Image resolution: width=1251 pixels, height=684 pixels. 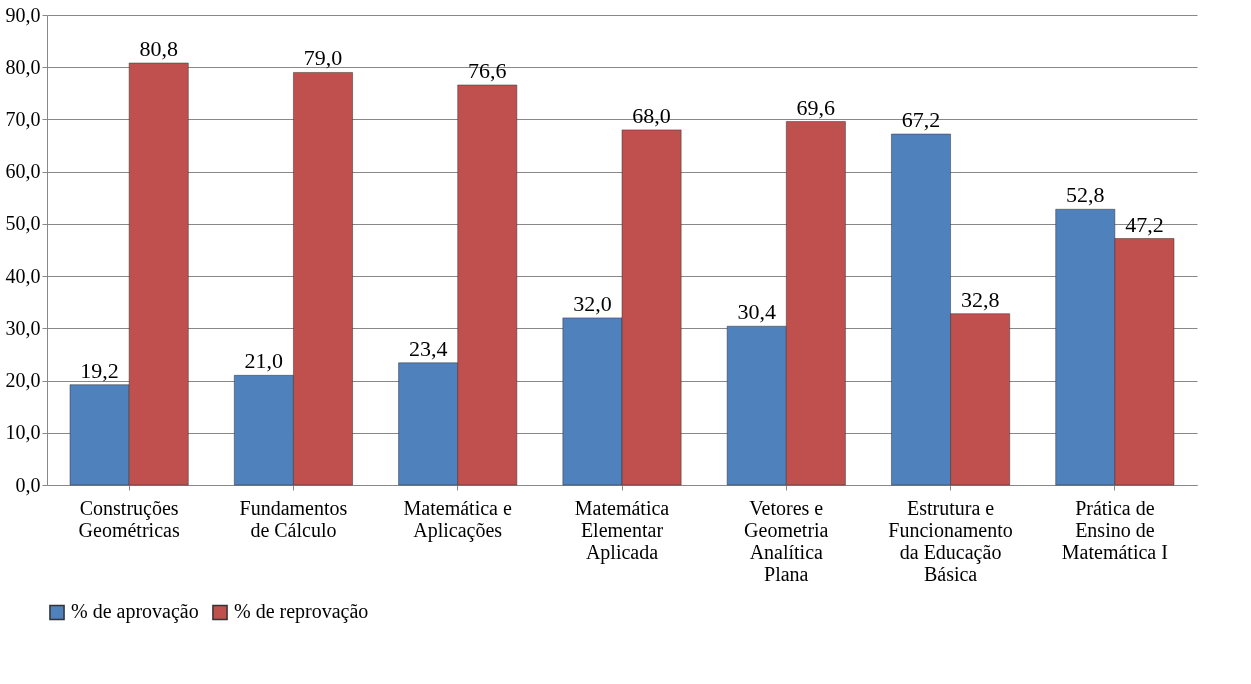 I want to click on y-tick-label: 0,0, so click(x=28, y=484).